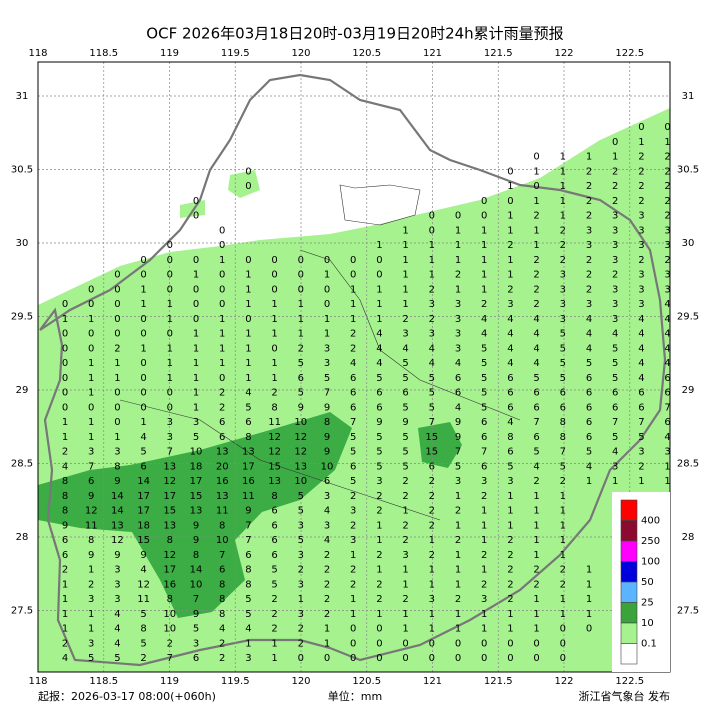 The width and height of the screenshot is (710, 710). Describe the element at coordinates (169, 525) in the screenshot. I see `rain-value: 13` at that location.